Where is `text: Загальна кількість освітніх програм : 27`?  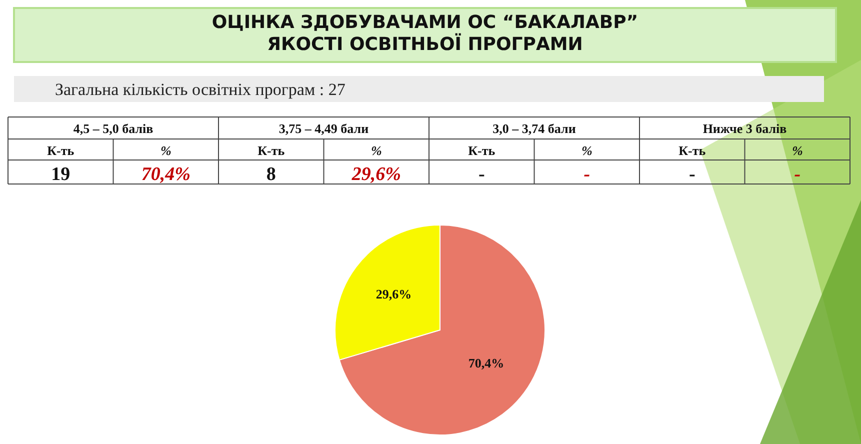
text: Загальна кількість освітніх програм : 27 is located at coordinates (200, 89).